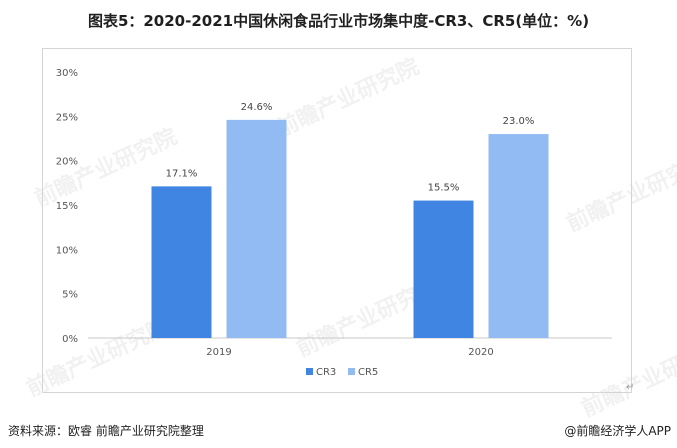 Image resolution: width=677 pixels, height=448 pixels. I want to click on x-tick-label: 2019, so click(218, 352).